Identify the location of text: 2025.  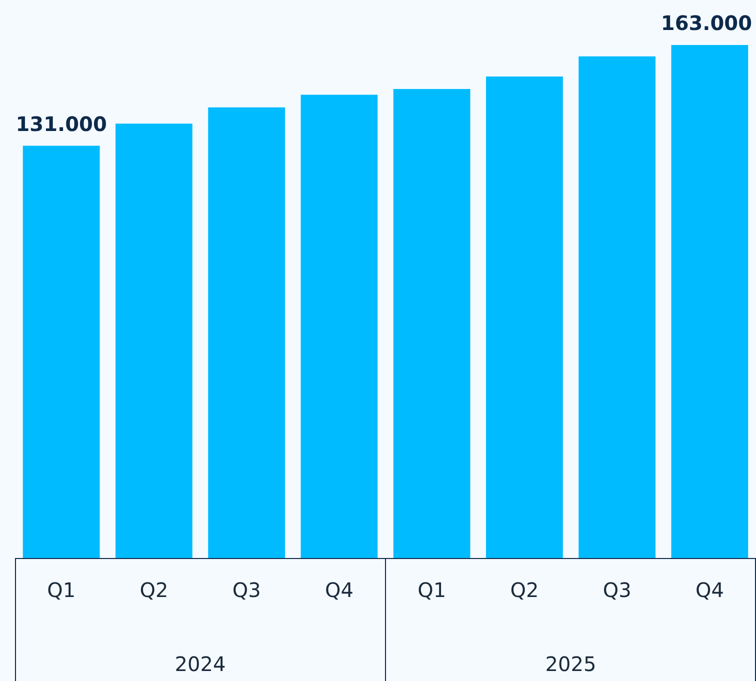
(570, 664).